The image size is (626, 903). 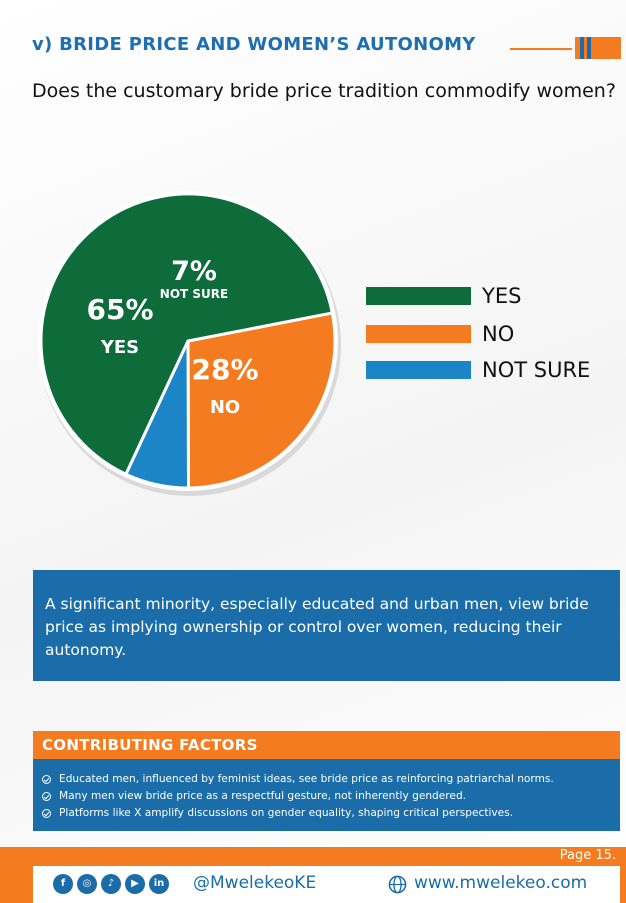 What do you see at coordinates (536, 370) in the screenshot?
I see `legend-label-not-sure: NOT SURE` at bounding box center [536, 370].